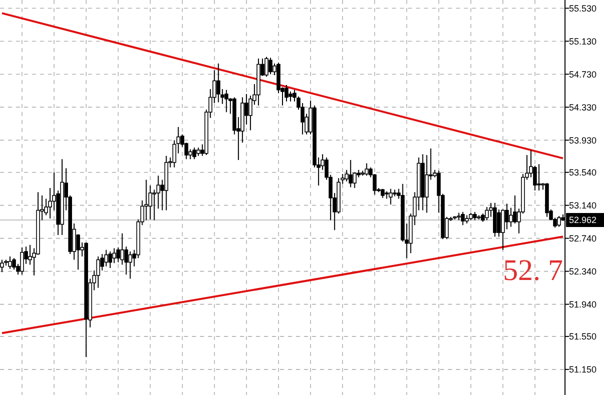 The height and width of the screenshot is (395, 604). I want to click on y-tick-label: 55.530, so click(583, 8).